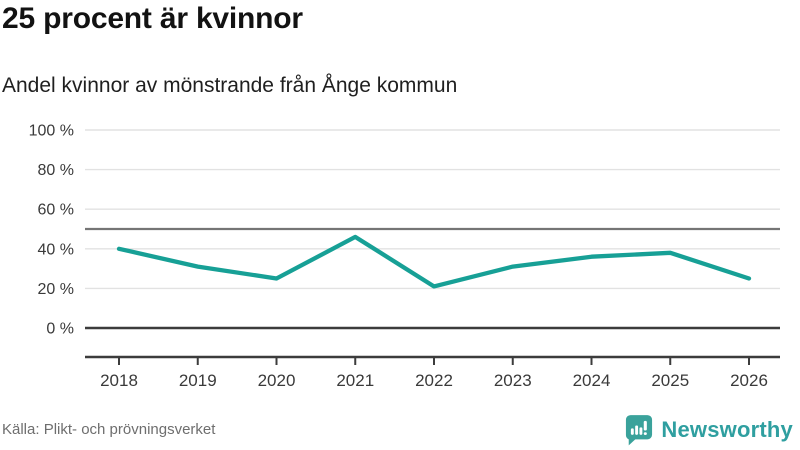 The width and height of the screenshot is (800, 450). Describe the element at coordinates (749, 380) in the screenshot. I see `x-tick-label: 2026` at that location.